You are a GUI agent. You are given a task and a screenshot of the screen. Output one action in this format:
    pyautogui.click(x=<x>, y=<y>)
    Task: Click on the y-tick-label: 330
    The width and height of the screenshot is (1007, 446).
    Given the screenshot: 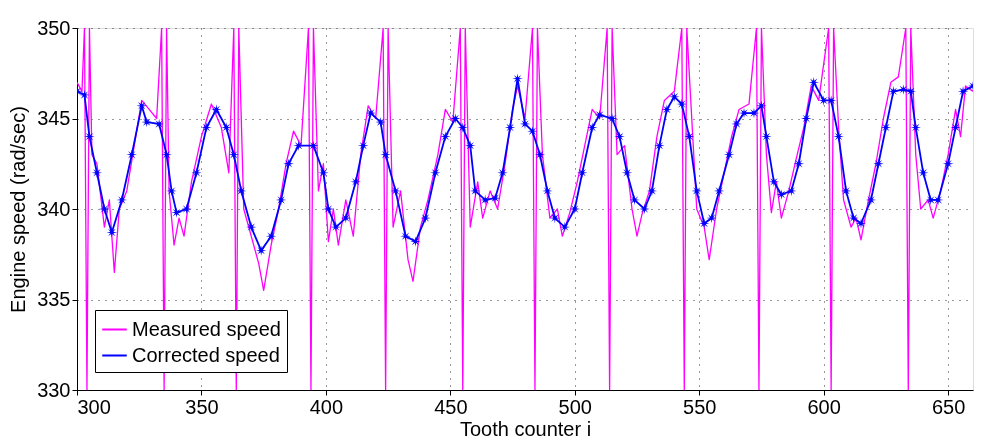 What is the action you would take?
    pyautogui.click(x=54, y=389)
    